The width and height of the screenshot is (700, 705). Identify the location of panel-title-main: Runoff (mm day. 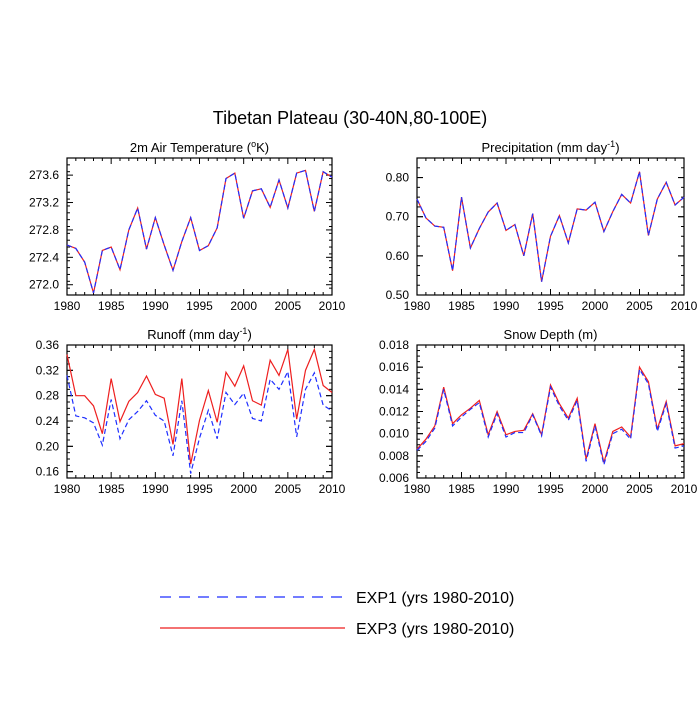
(193, 334).